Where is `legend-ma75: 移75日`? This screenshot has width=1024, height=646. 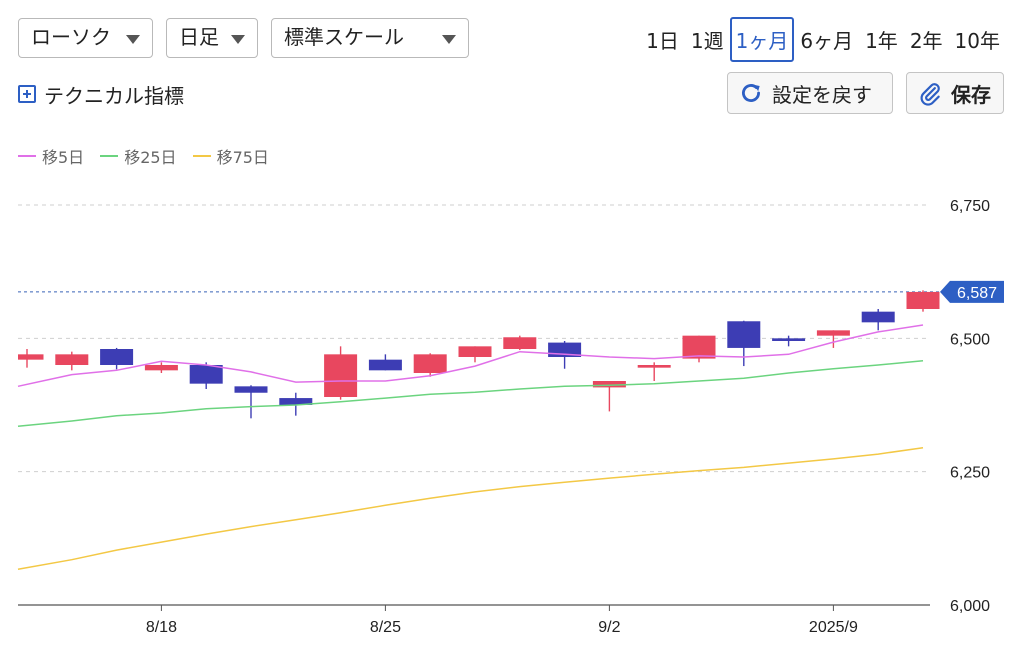
legend-ma75: 移75日 is located at coordinates (230, 156).